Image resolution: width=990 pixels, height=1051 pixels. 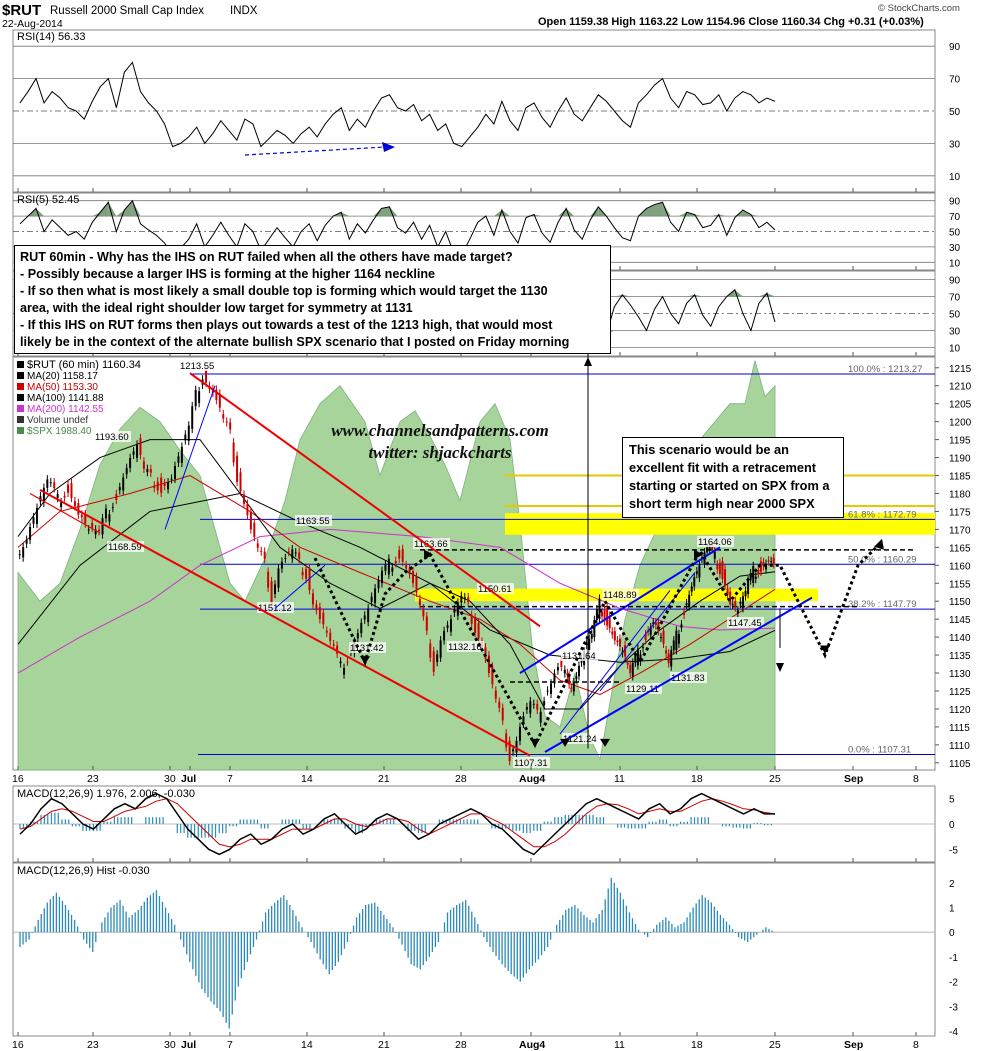 I want to click on y-tick-label: -4, so click(x=953, y=1032).